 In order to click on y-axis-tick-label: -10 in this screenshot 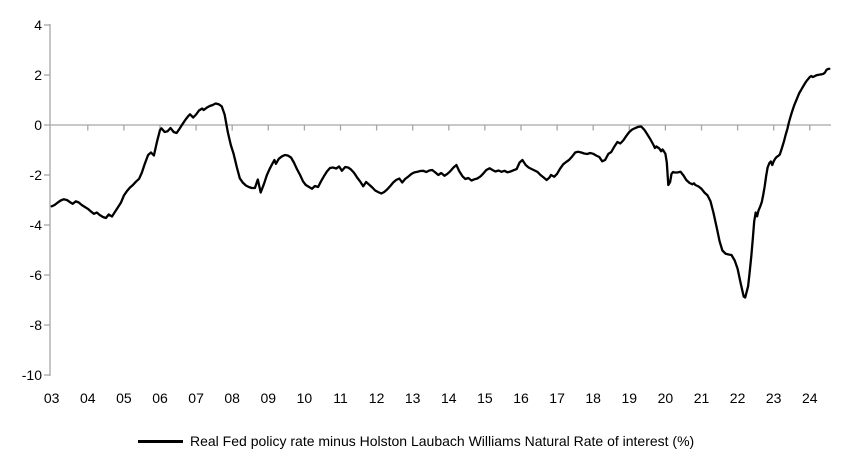, I will do `click(31, 375)`.